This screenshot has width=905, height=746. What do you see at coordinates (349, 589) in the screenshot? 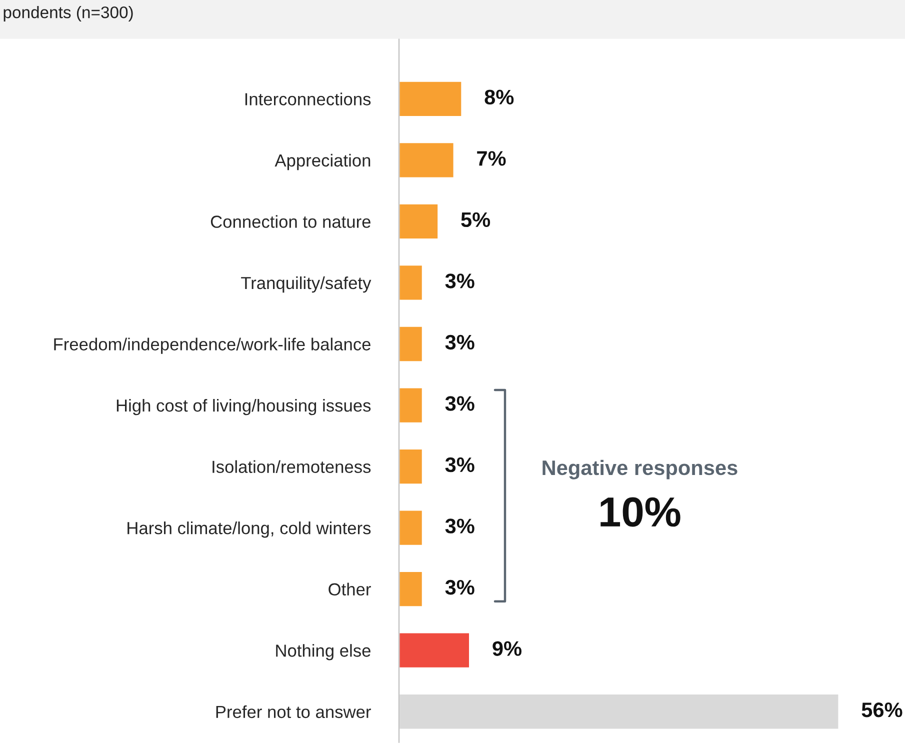
I see `y-tick-label: Other` at bounding box center [349, 589].